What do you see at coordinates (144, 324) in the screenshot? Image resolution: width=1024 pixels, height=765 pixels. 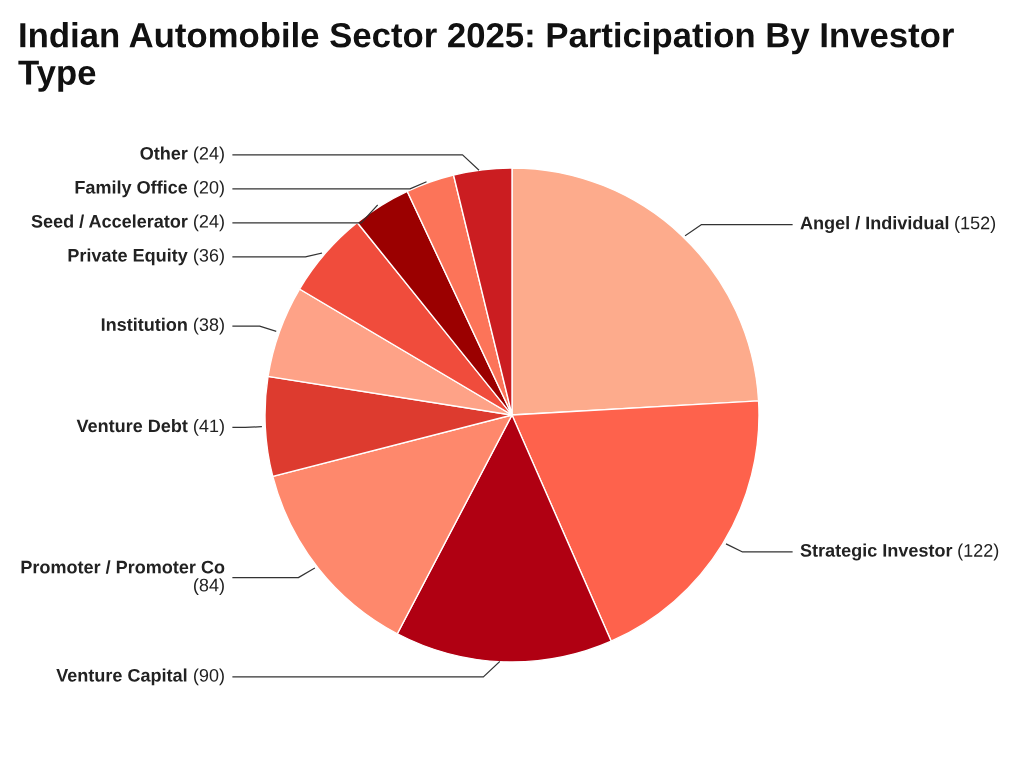 I see `slice-label: Institution` at bounding box center [144, 324].